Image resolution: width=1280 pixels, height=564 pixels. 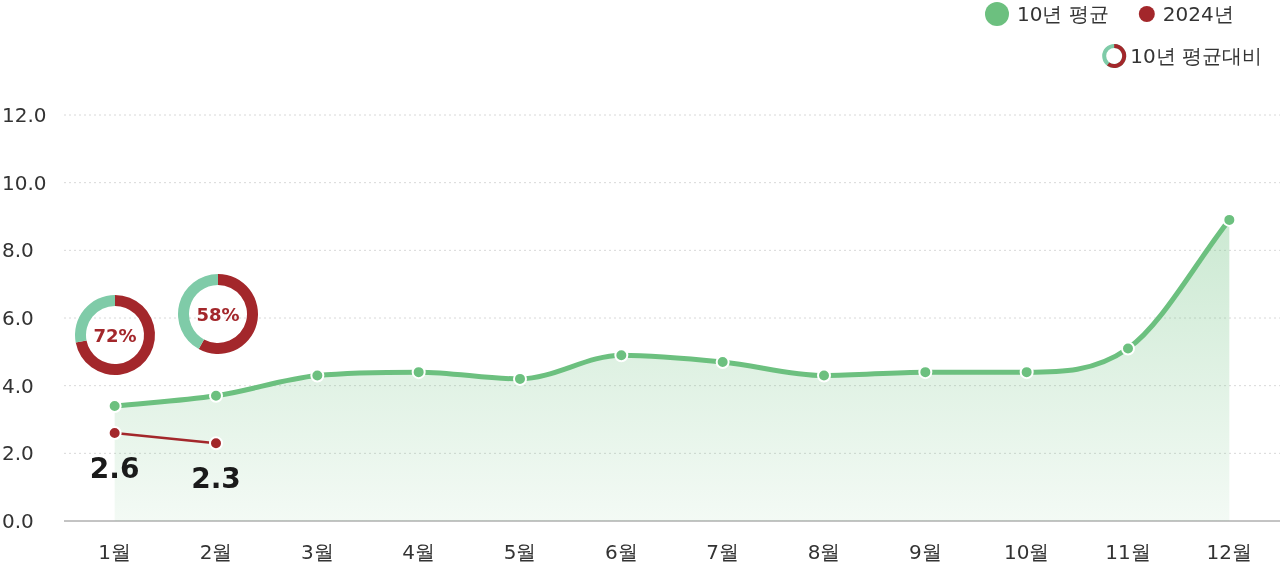 What do you see at coordinates (18, 385) in the screenshot?
I see `y-tick-label: 4.0` at bounding box center [18, 385].